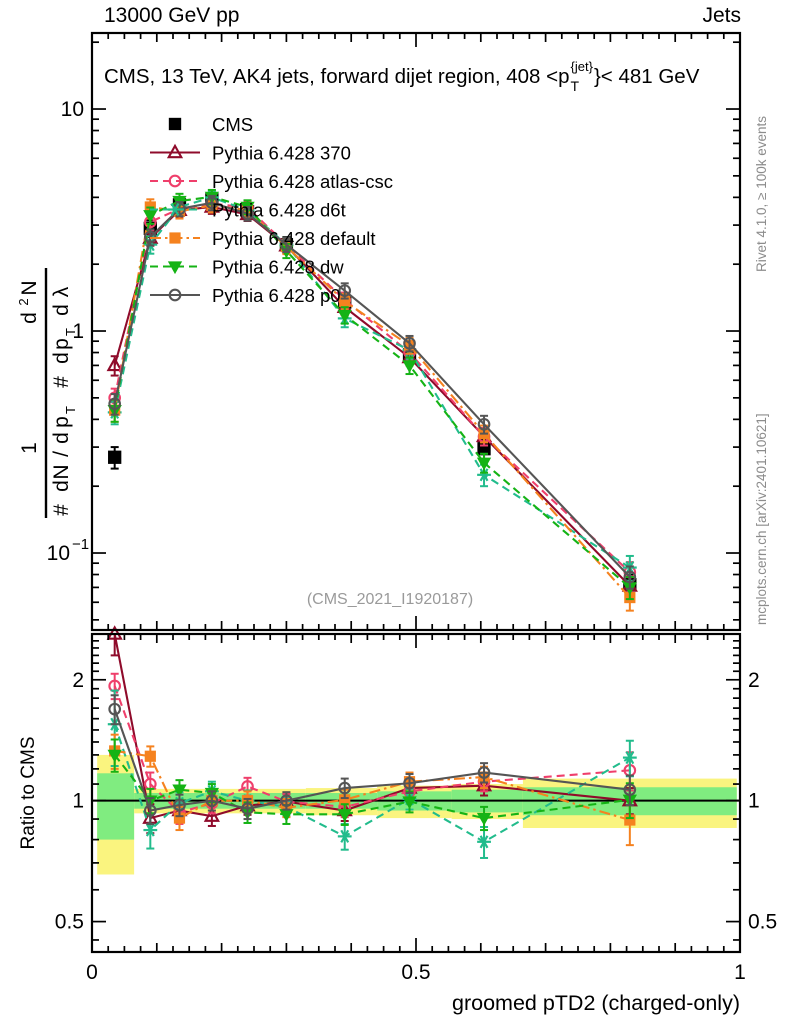  I want to click on legend-label: Pythia 6.428 p0, so click(276, 295).